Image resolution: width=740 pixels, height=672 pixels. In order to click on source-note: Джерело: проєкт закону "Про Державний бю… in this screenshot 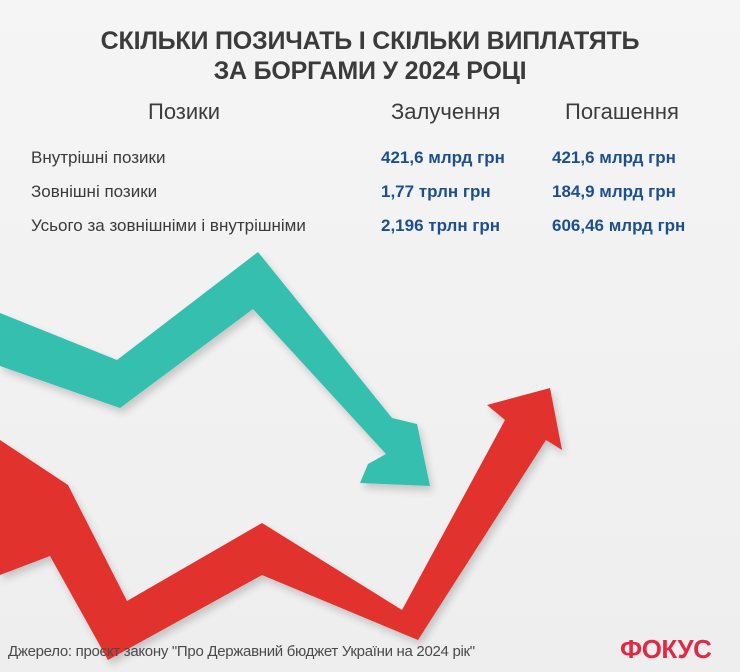, I will do `click(241, 651)`.